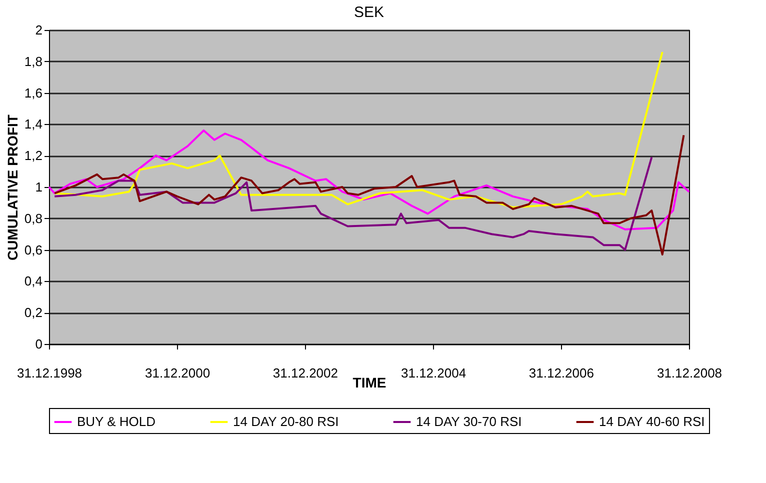  Describe the element at coordinates (689, 373) in the screenshot. I see `x-tick-label: 31.12.2008` at that location.